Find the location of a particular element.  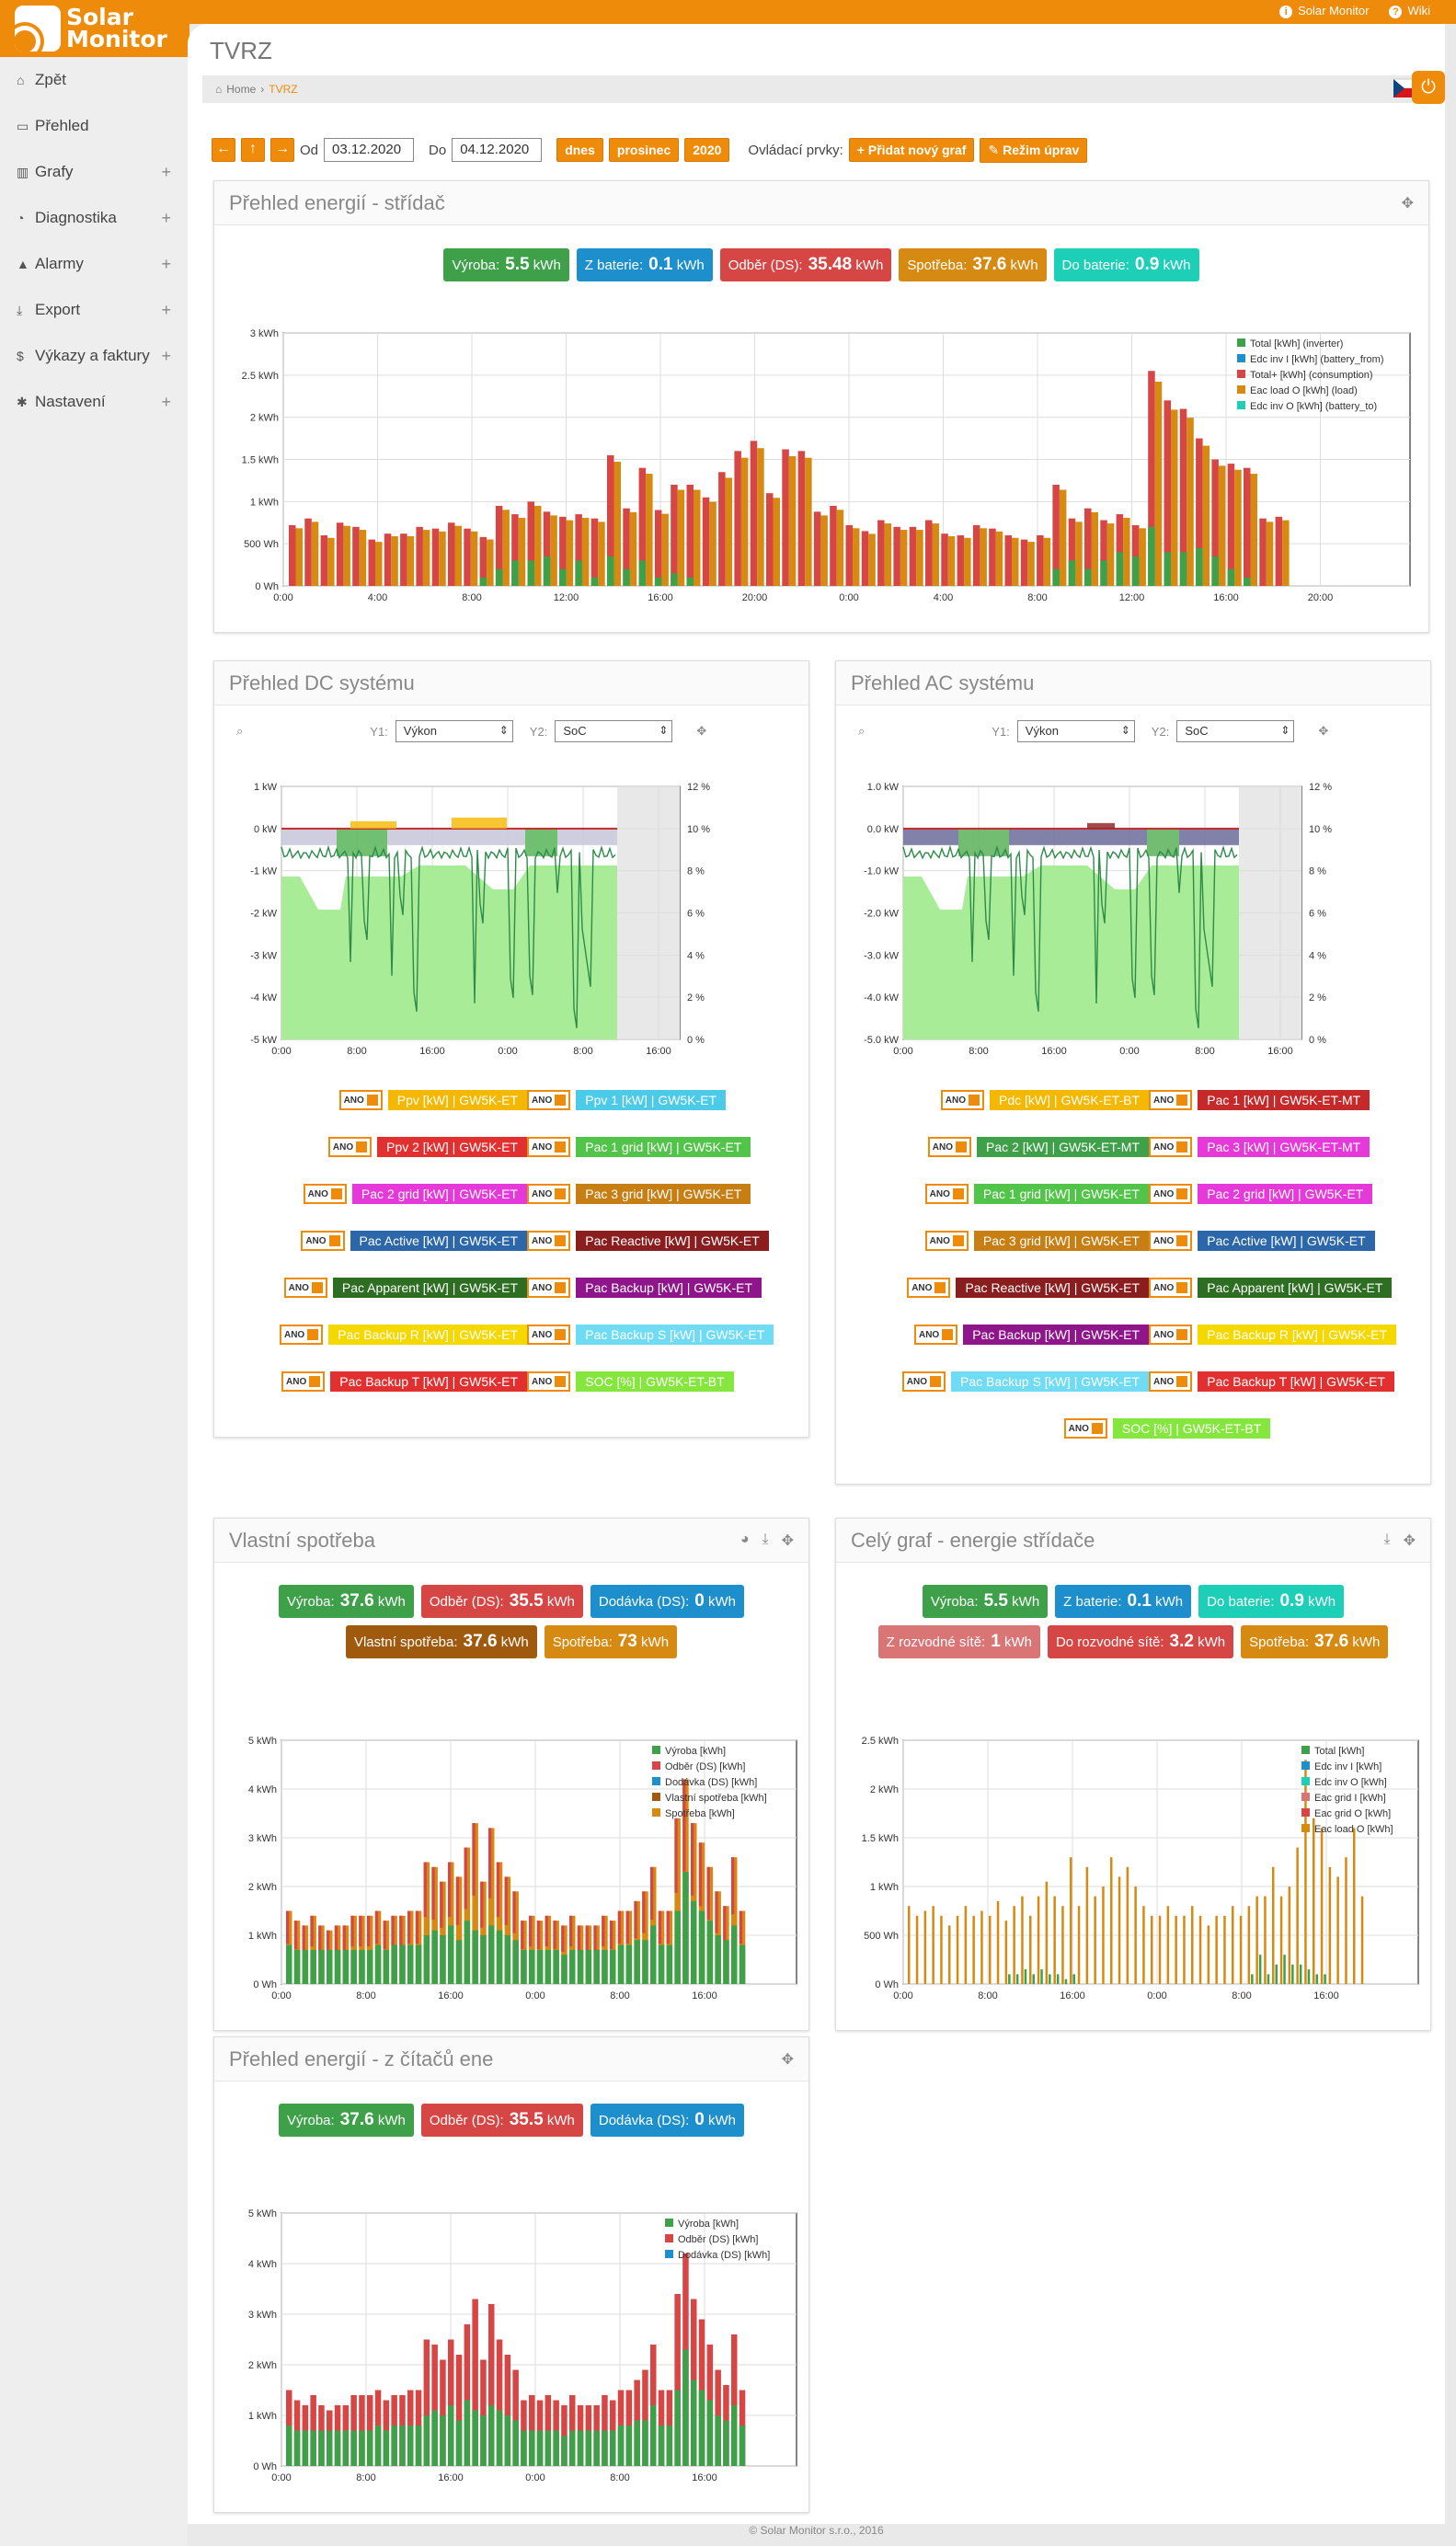

sidebar-item-0: ⌂ Zpět is located at coordinates (94, 80).